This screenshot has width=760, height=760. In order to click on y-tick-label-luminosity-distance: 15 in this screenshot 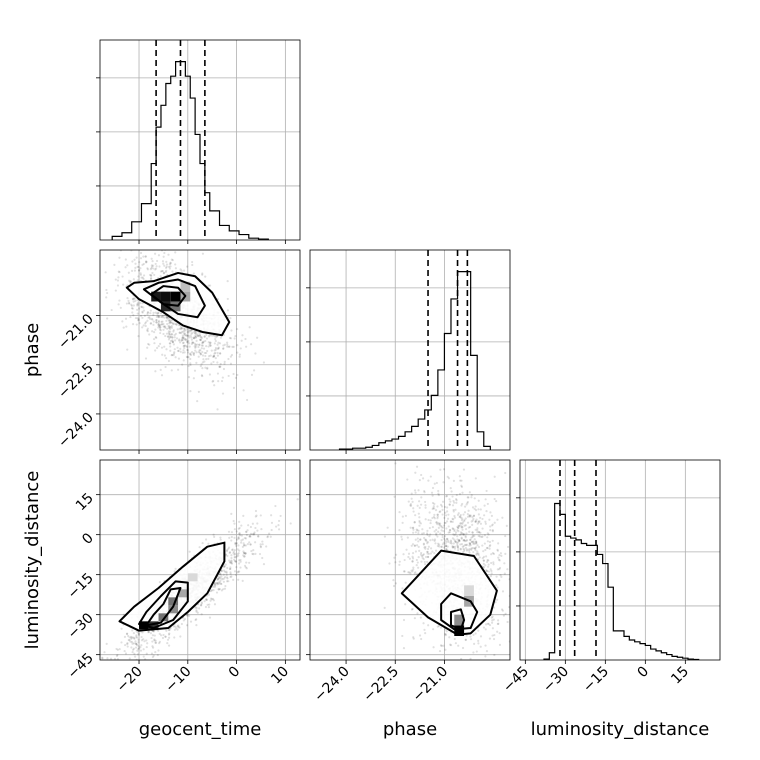, I will do `click(85, 502)`.